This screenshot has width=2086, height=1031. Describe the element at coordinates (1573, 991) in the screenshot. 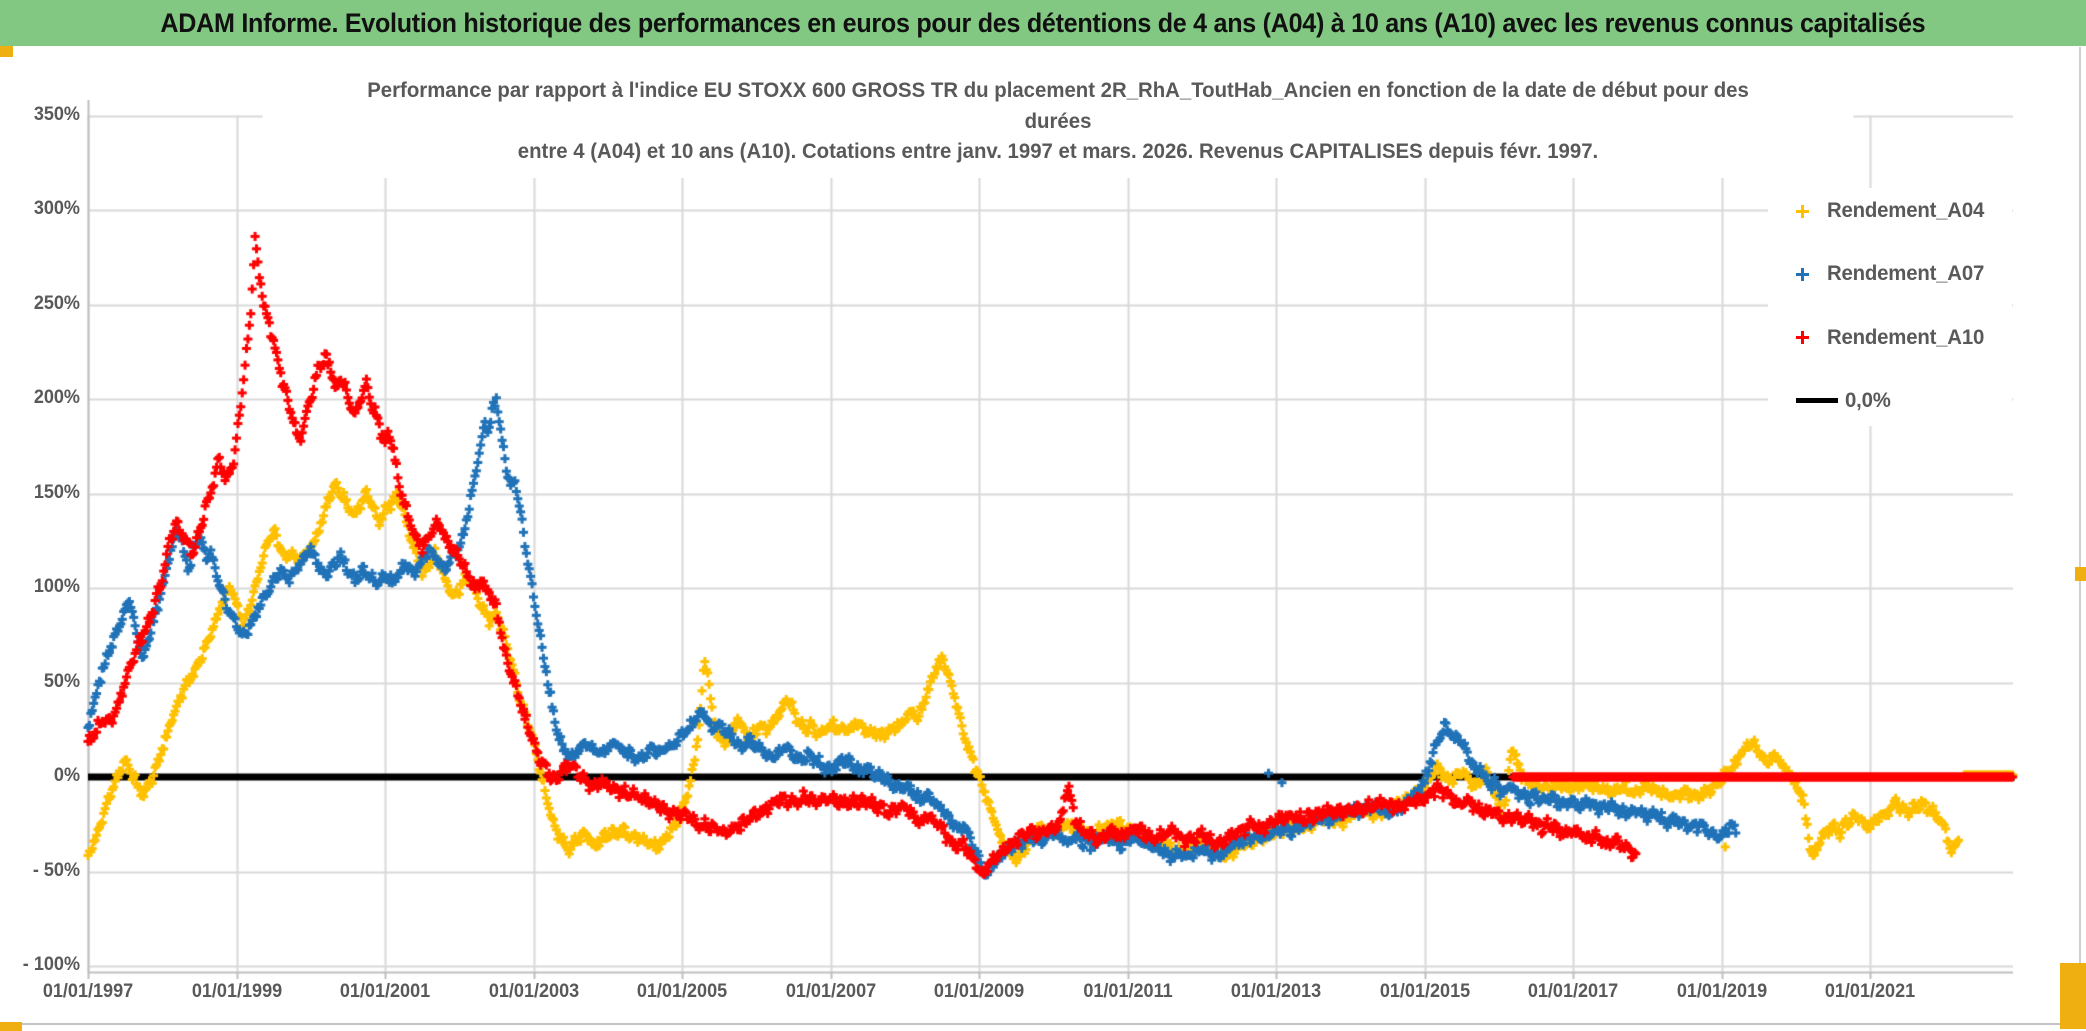

I see `x-tick-label: 01/01/2017` at that location.